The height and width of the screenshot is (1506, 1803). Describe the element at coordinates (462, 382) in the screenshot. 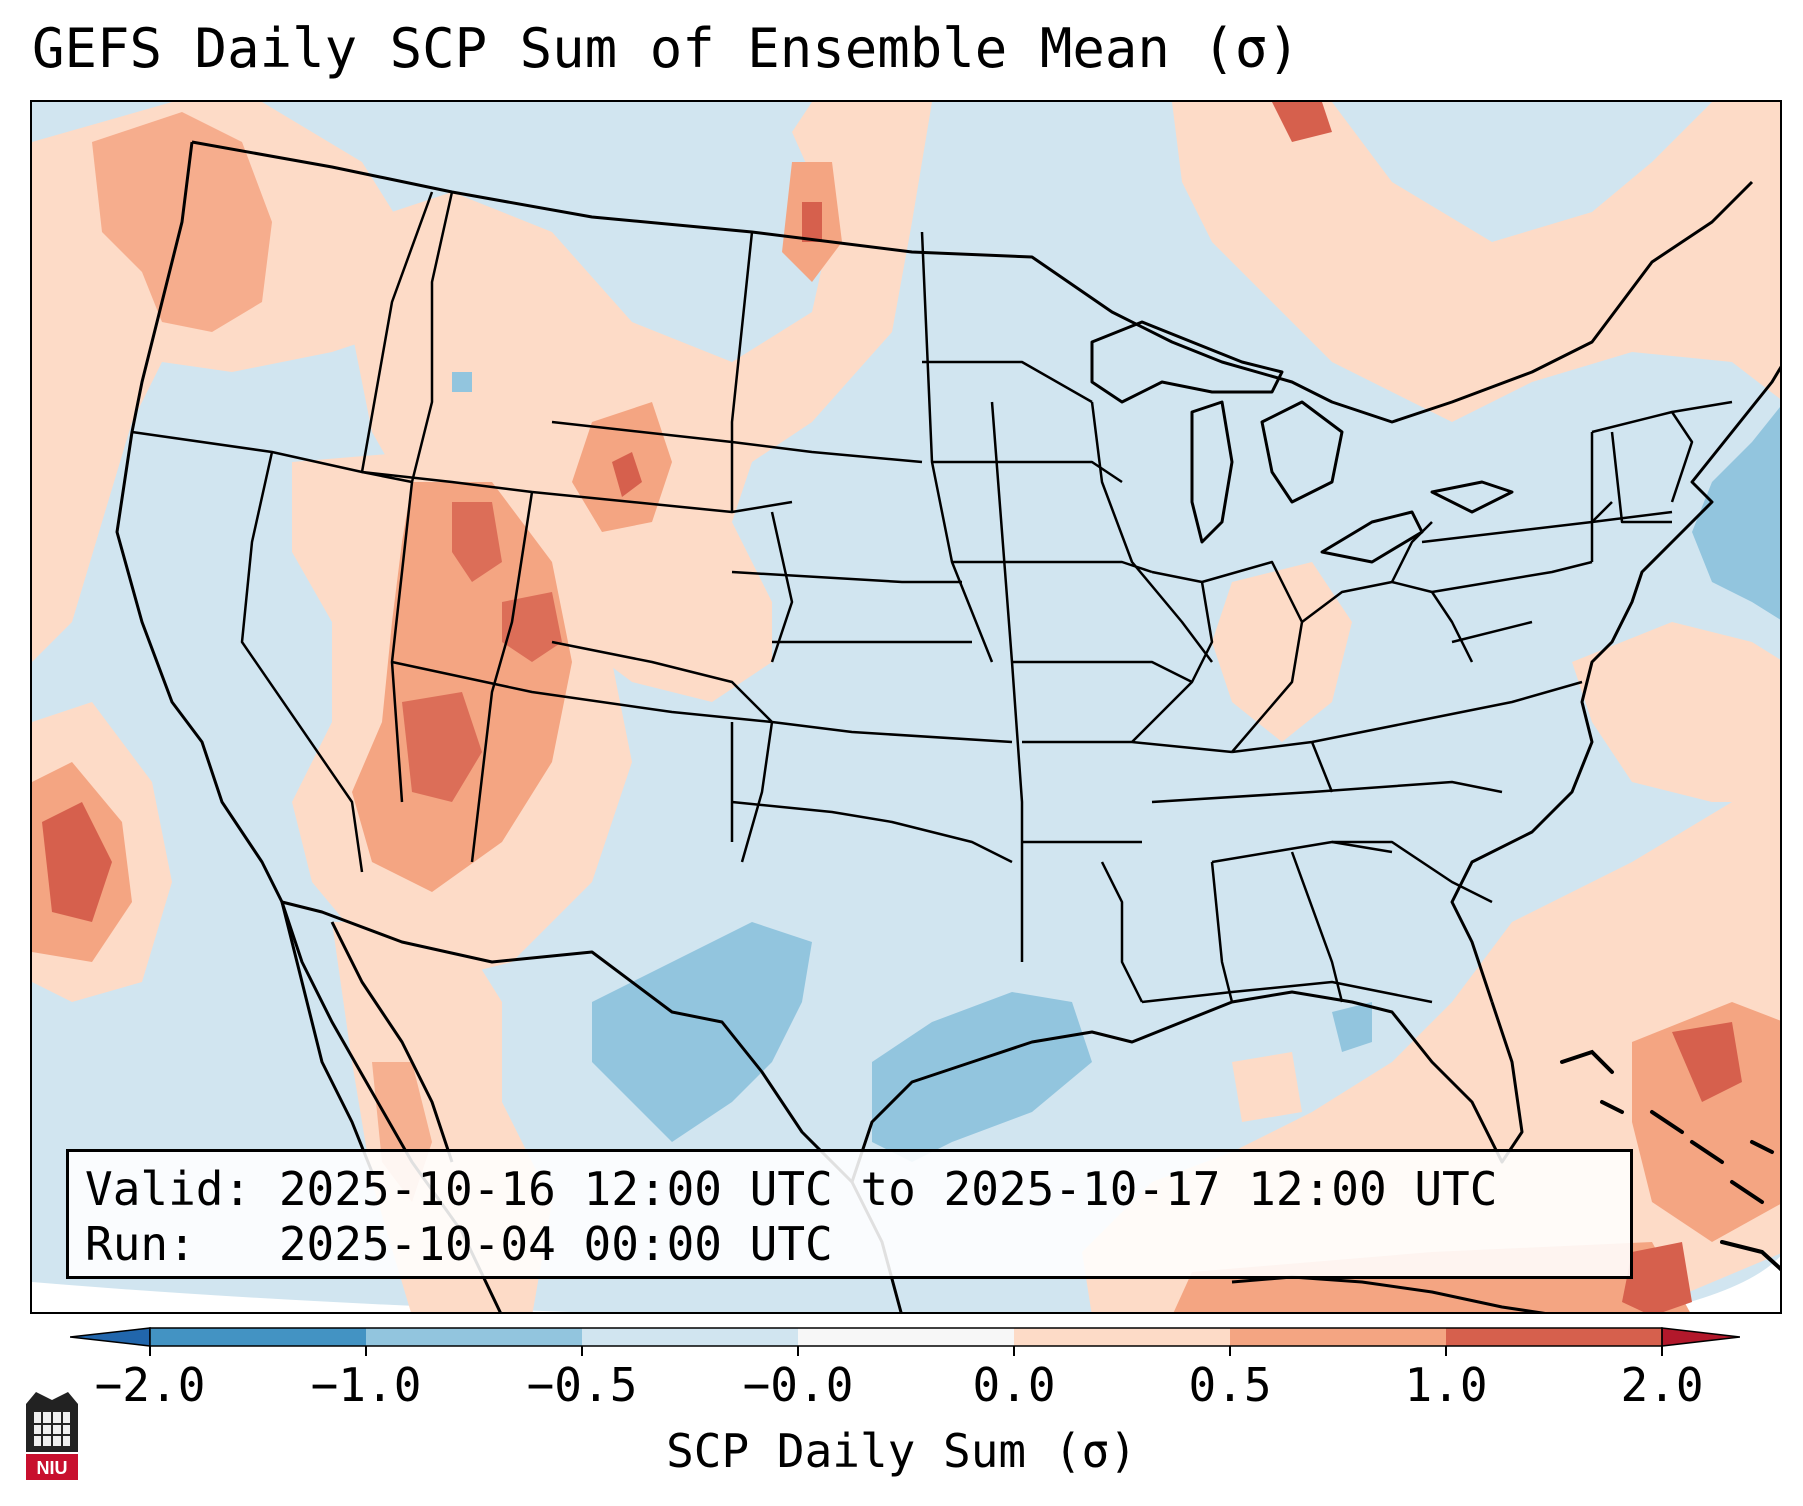

I see `shade-wyoming-spot` at that location.